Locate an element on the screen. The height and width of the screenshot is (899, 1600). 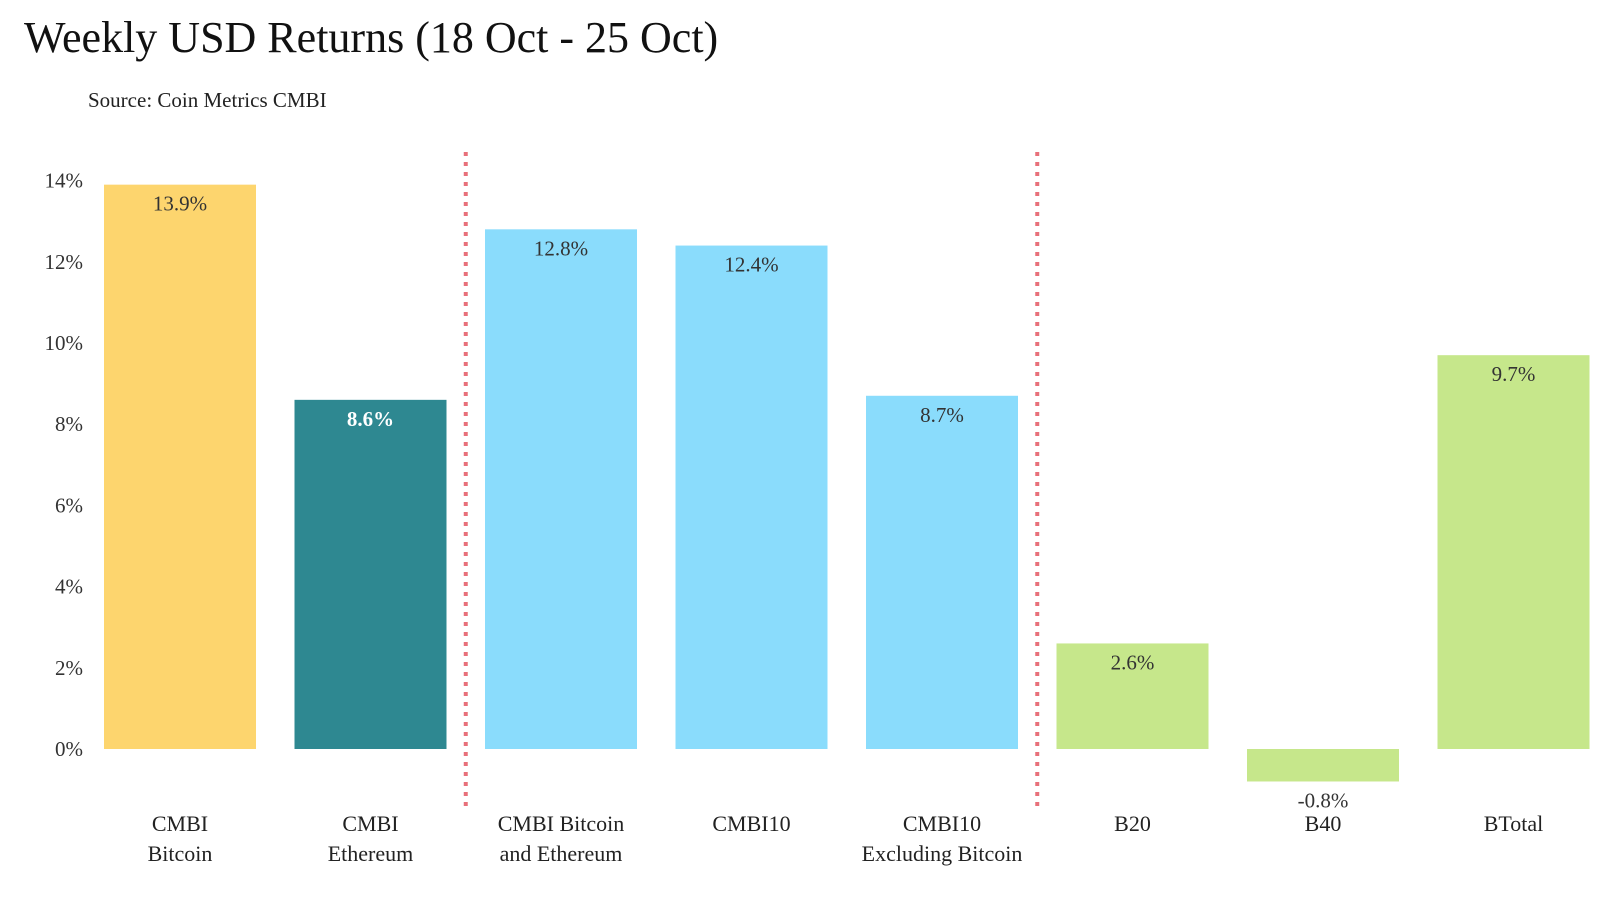
bar-value-label: 12.4% is located at coordinates (751, 265).